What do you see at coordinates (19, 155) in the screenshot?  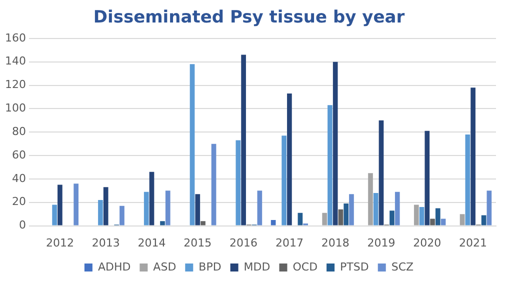 I see `y-tick-label: 60` at bounding box center [19, 155].